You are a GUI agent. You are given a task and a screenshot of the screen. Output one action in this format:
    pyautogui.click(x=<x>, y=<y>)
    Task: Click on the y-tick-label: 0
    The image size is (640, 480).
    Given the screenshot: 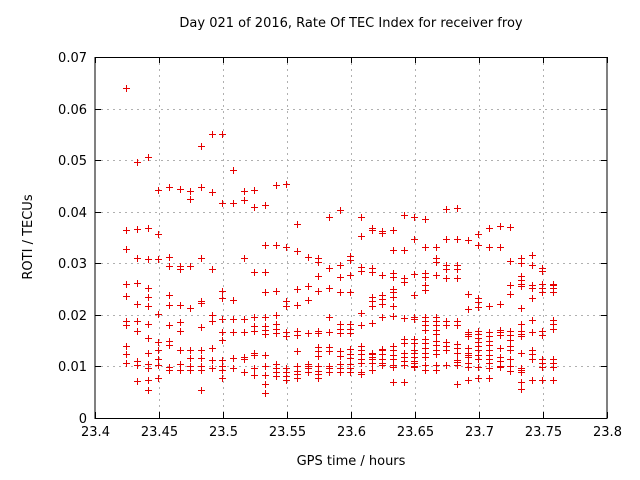 What is the action you would take?
    pyautogui.click(x=83, y=419)
    